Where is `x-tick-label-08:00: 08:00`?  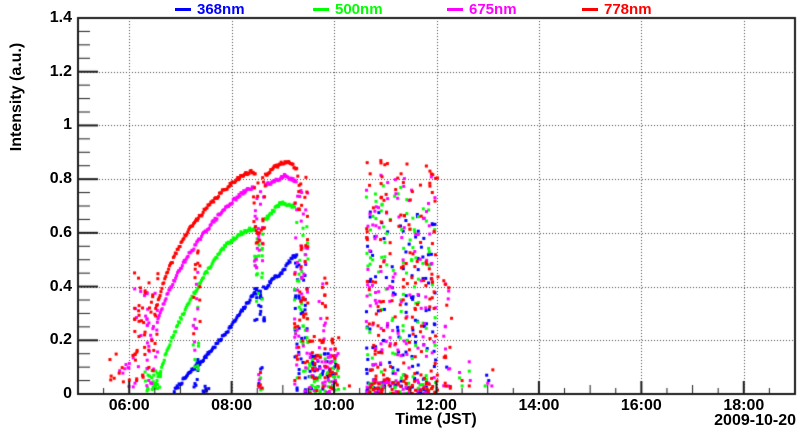
x-tick-label-08:00: 08:00 is located at coordinates (232, 405).